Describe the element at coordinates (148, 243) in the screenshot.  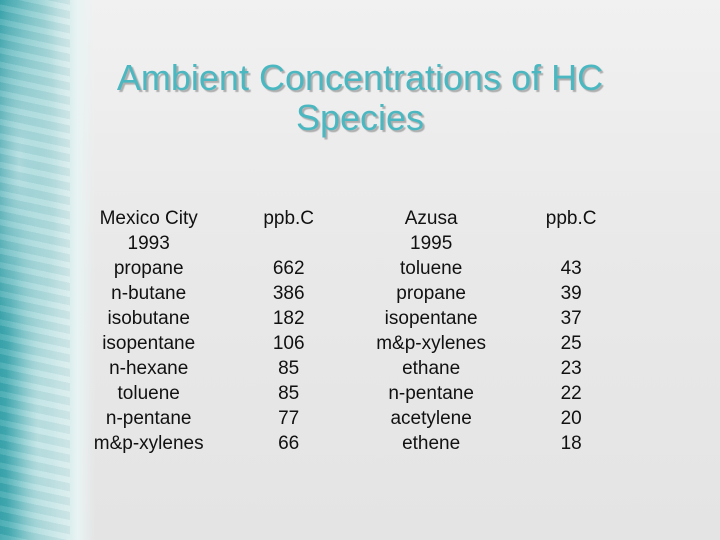
I see `mexico-city-header-year: 1993` at that location.